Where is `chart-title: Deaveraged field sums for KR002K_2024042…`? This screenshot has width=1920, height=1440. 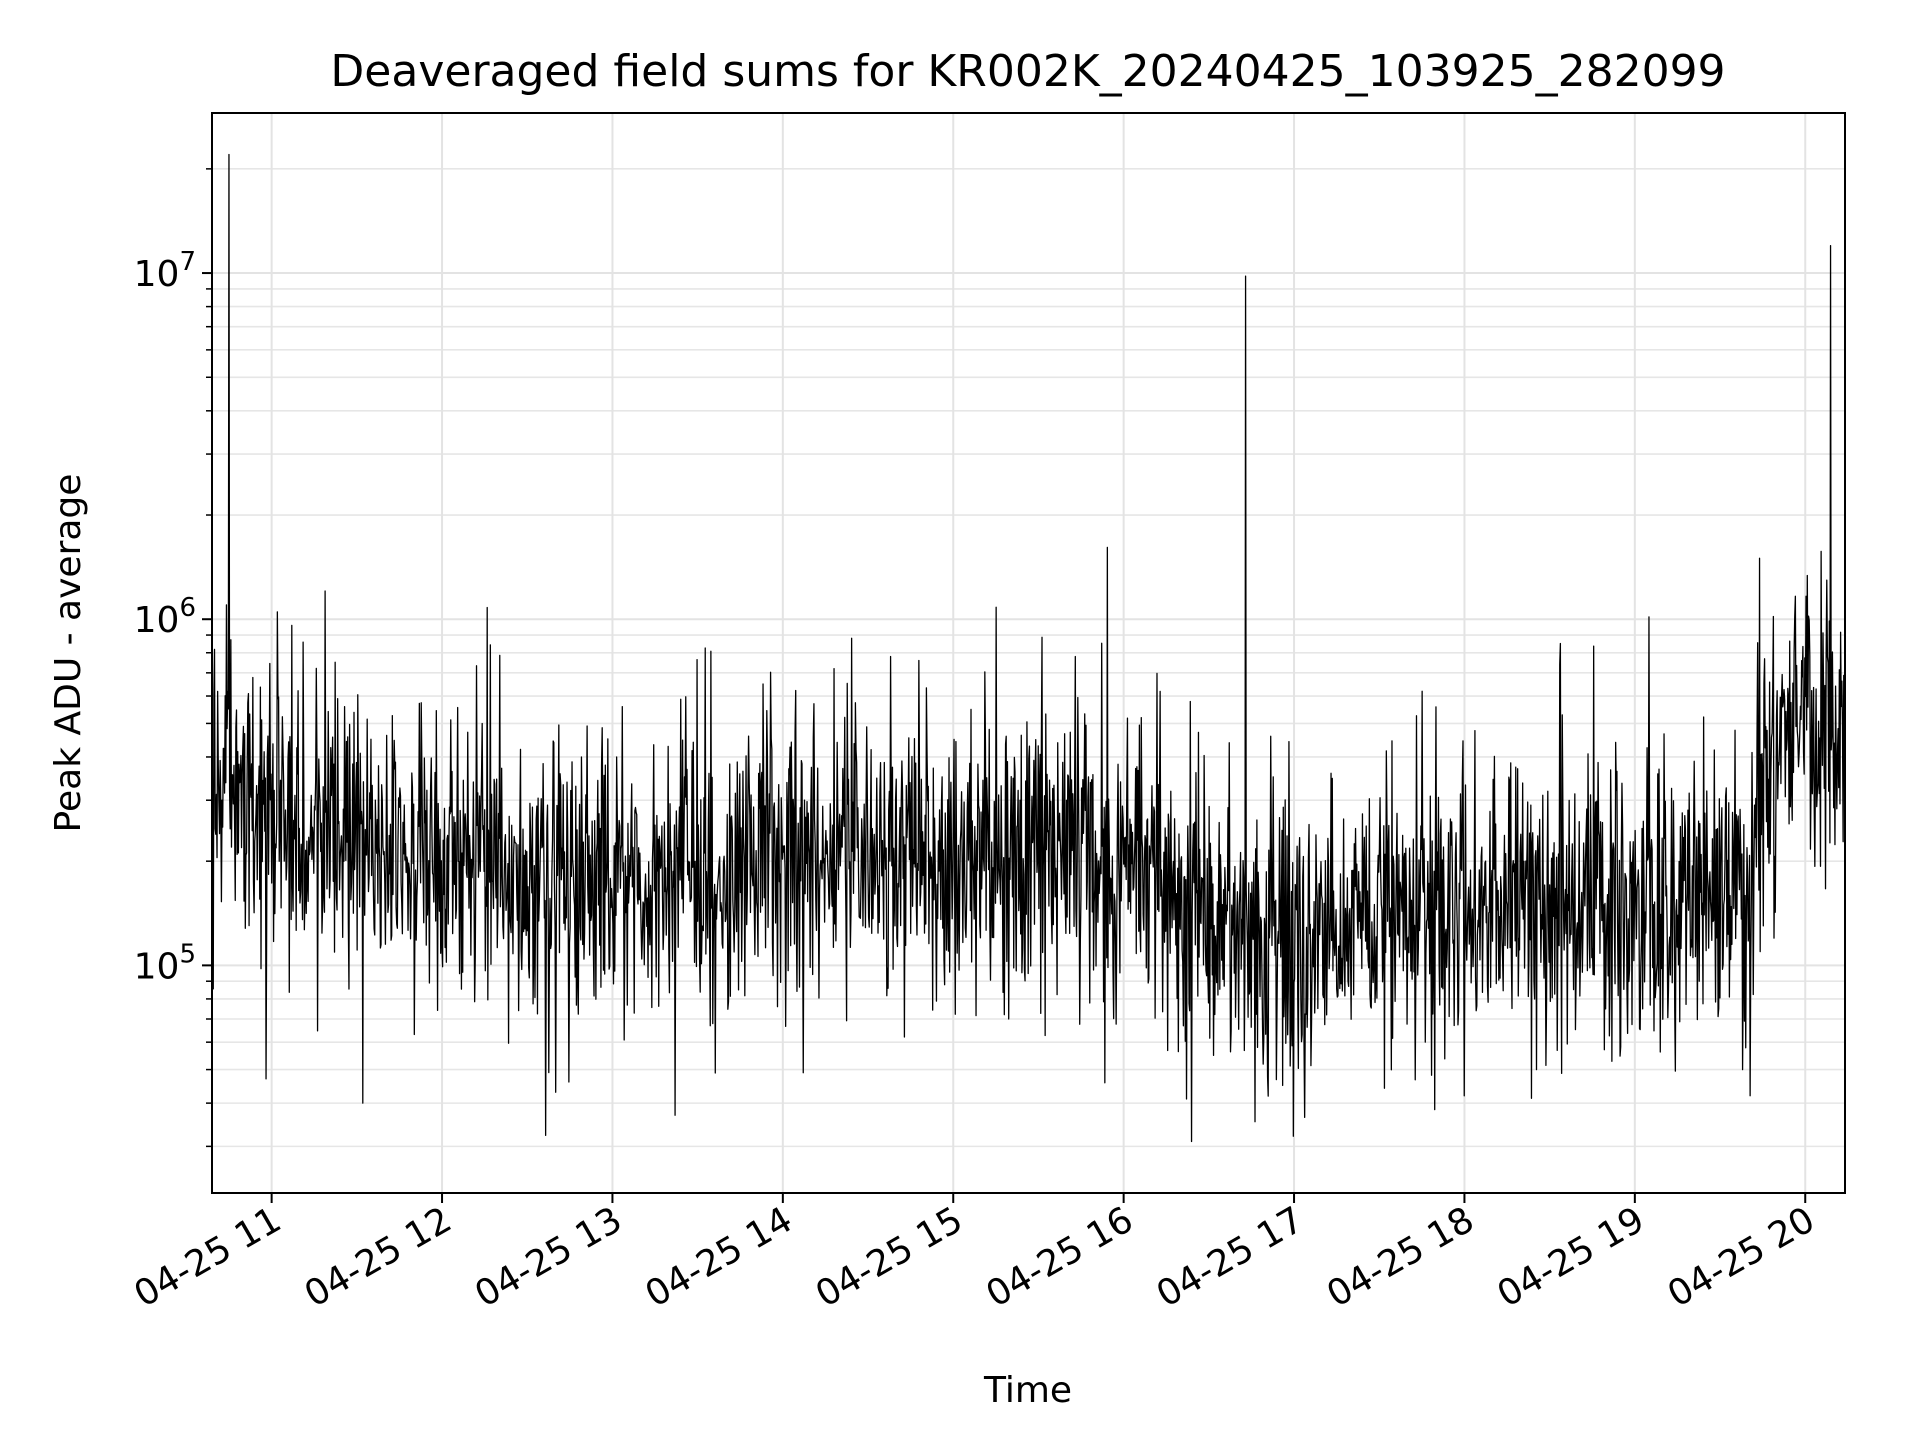 chart-title: Deaveraged field sums for KR002K_2024042… is located at coordinates (1027, 71).